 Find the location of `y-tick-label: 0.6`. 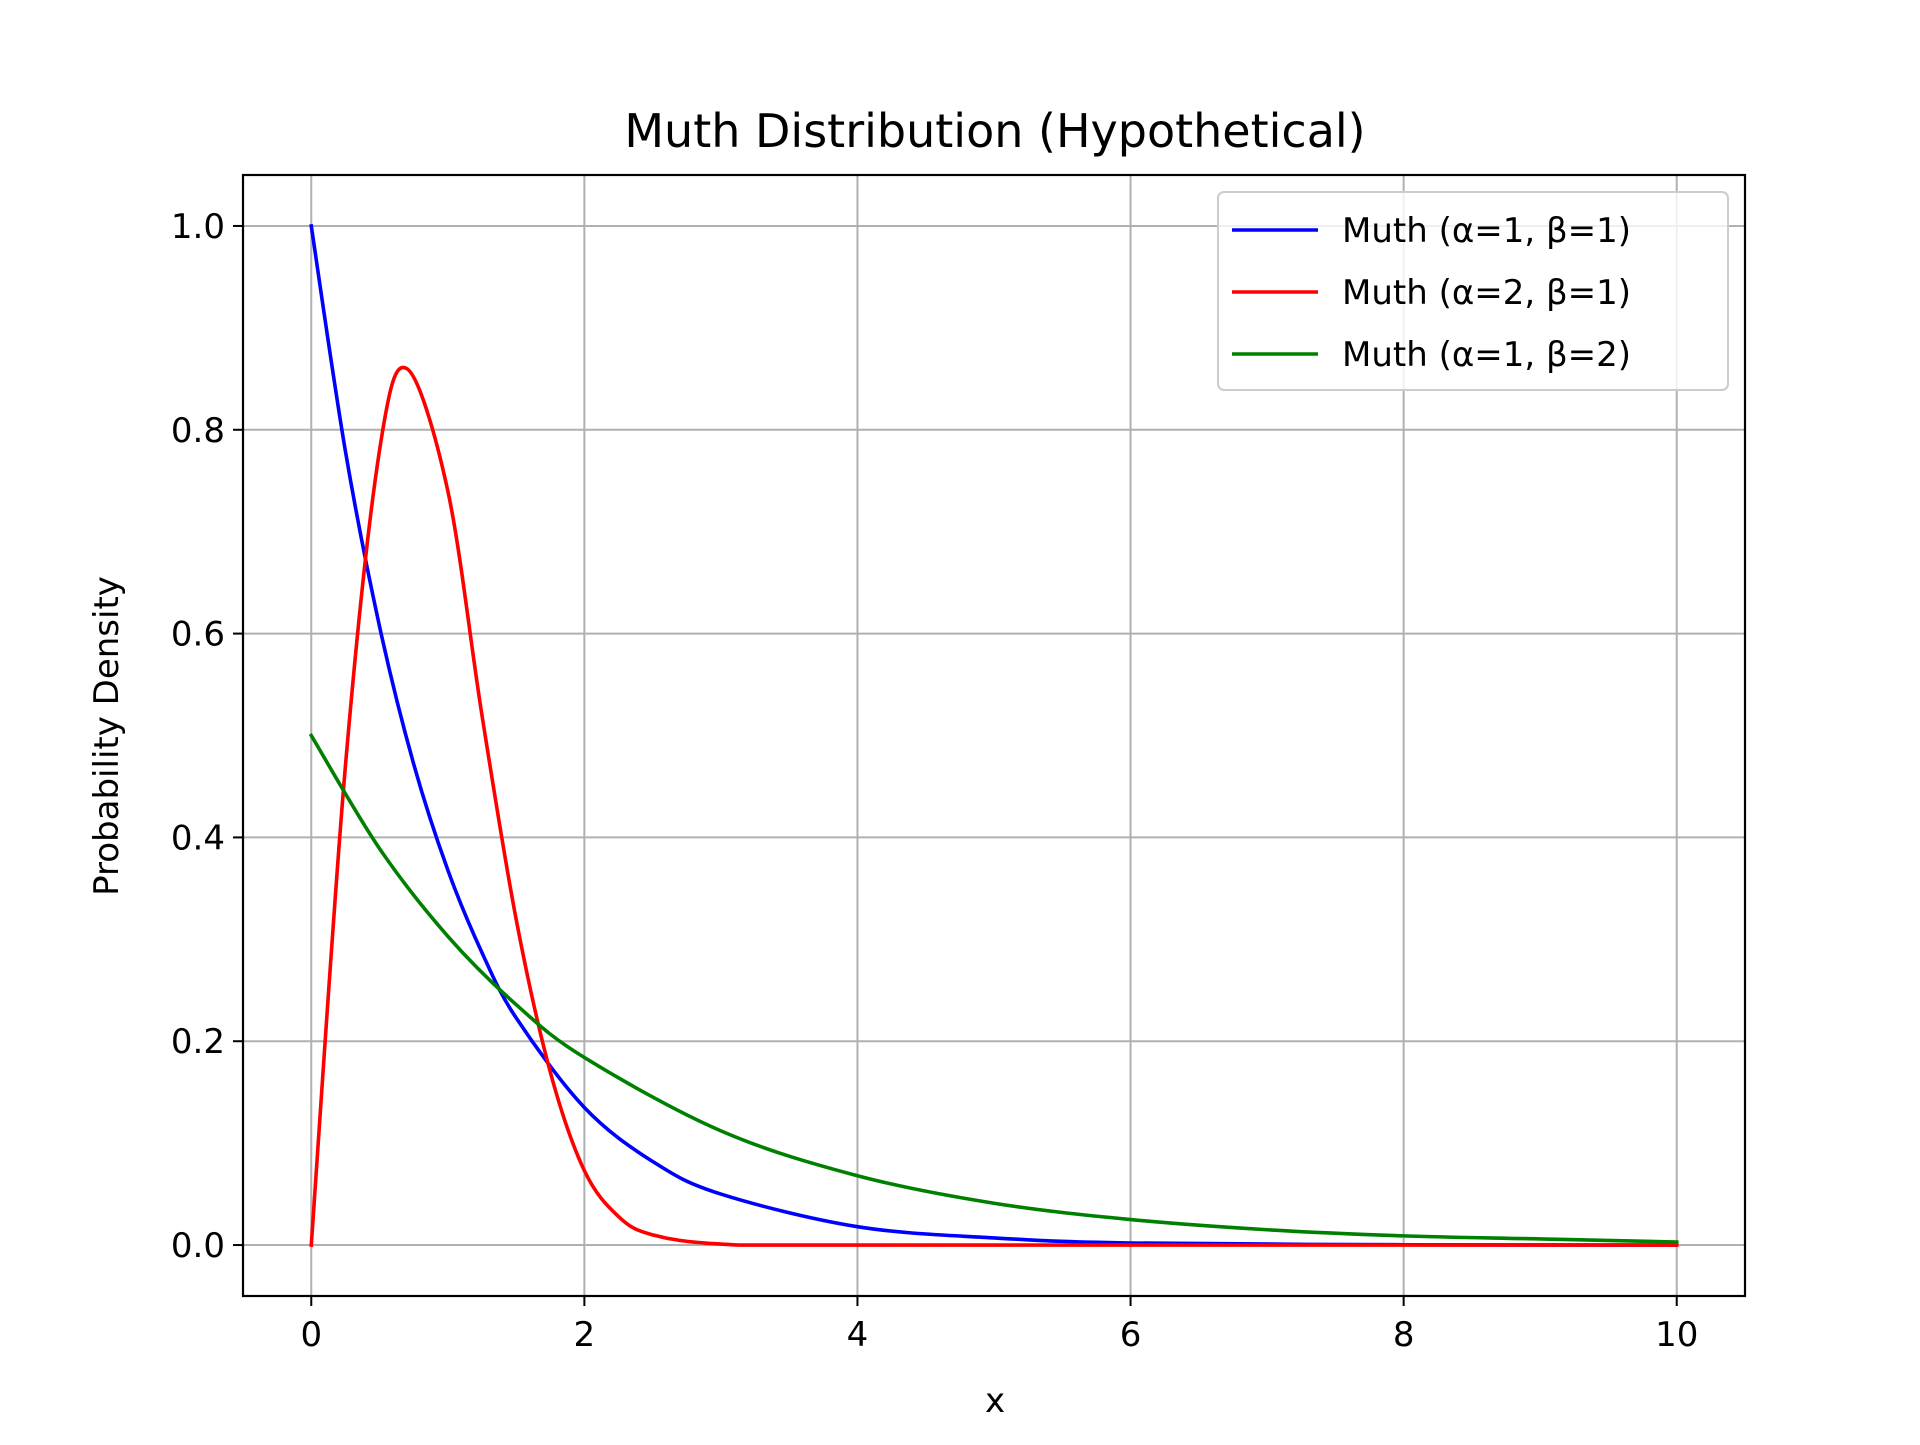

y-tick-label: 0.6 is located at coordinates (198, 635).